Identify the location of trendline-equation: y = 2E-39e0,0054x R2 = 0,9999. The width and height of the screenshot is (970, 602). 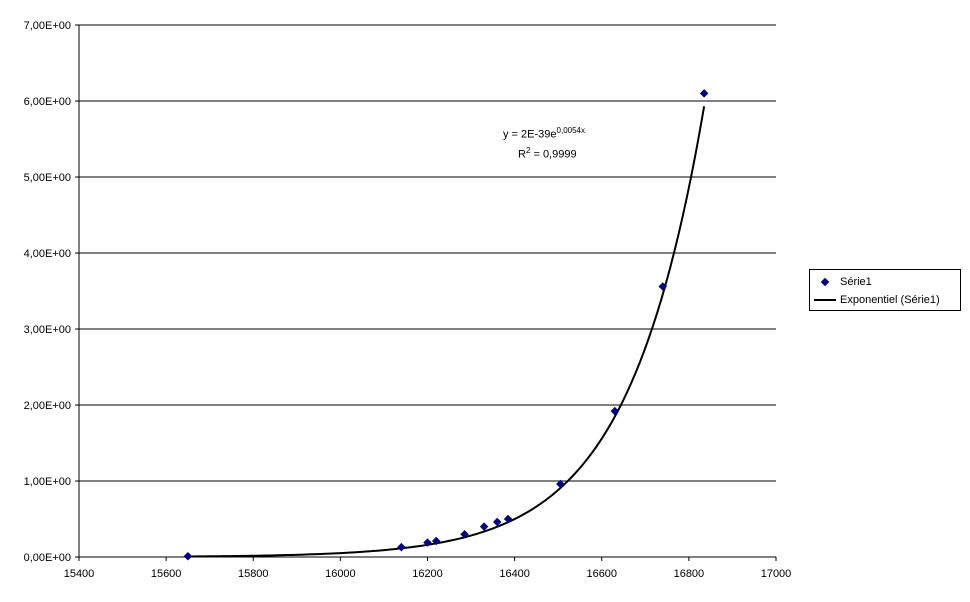
(544, 142).